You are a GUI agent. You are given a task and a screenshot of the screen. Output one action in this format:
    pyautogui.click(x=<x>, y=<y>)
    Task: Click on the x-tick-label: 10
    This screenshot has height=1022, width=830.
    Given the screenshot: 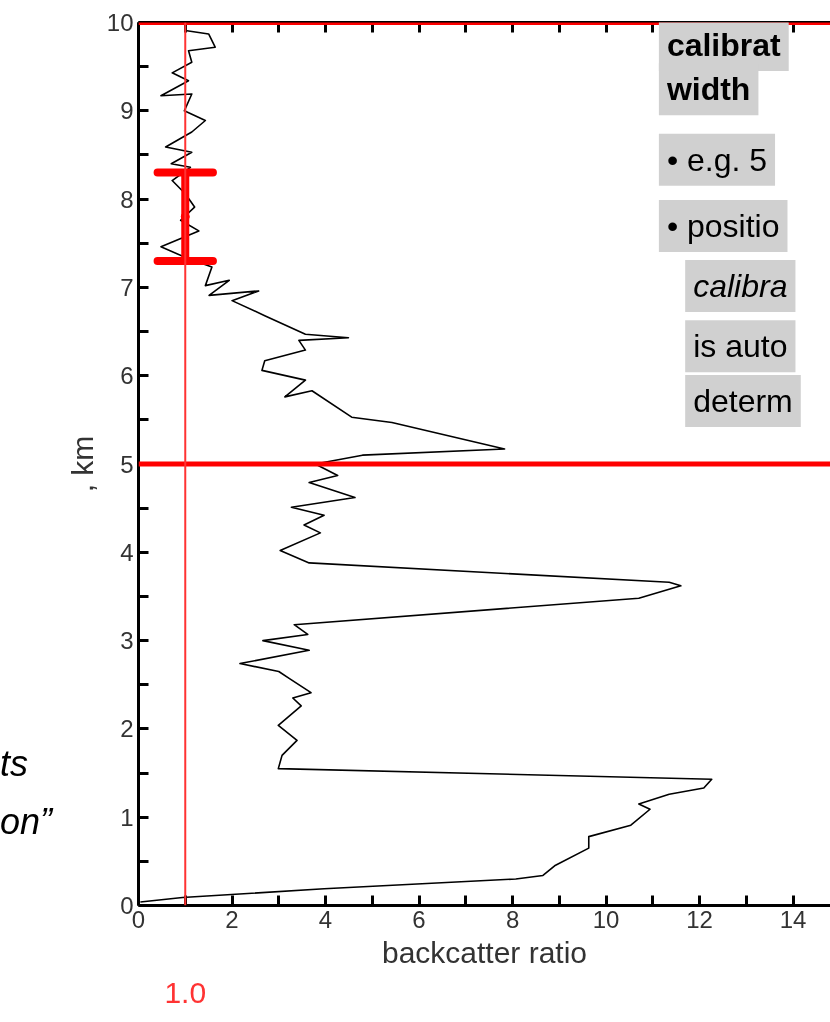 What is the action you would take?
    pyautogui.click(x=606, y=919)
    